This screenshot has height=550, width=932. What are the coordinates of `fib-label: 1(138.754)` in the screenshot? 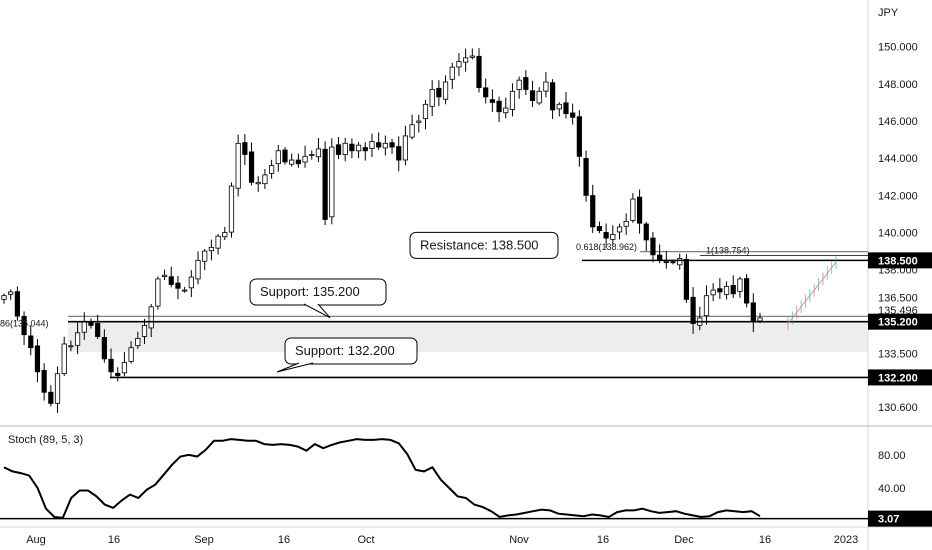 It's located at (728, 251).